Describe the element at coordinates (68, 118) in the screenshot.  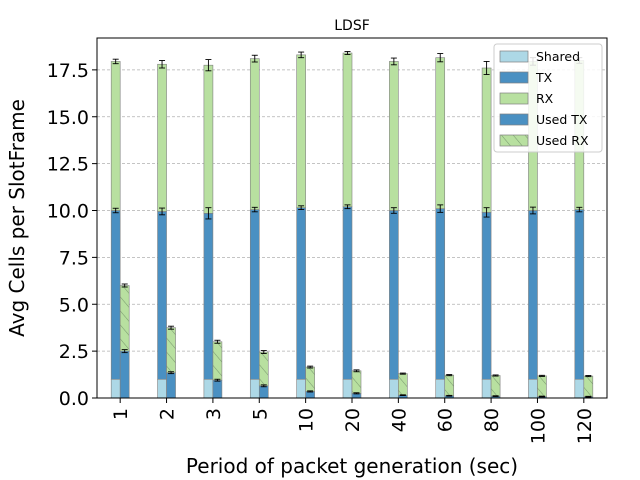
I see `y-tick-label: 15.0` at that location.